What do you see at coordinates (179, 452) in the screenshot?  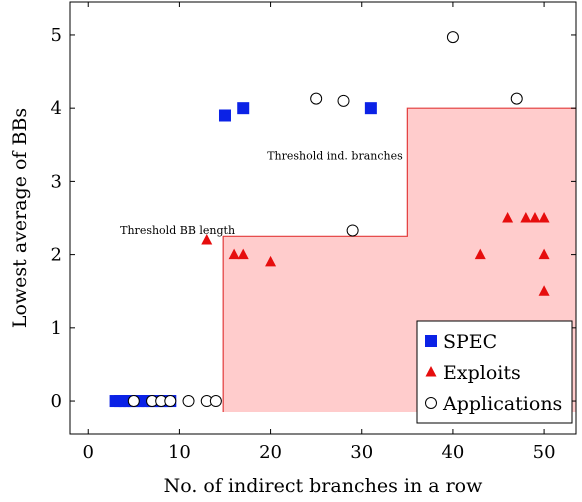 I see `x-tick-label: 10` at bounding box center [179, 452].